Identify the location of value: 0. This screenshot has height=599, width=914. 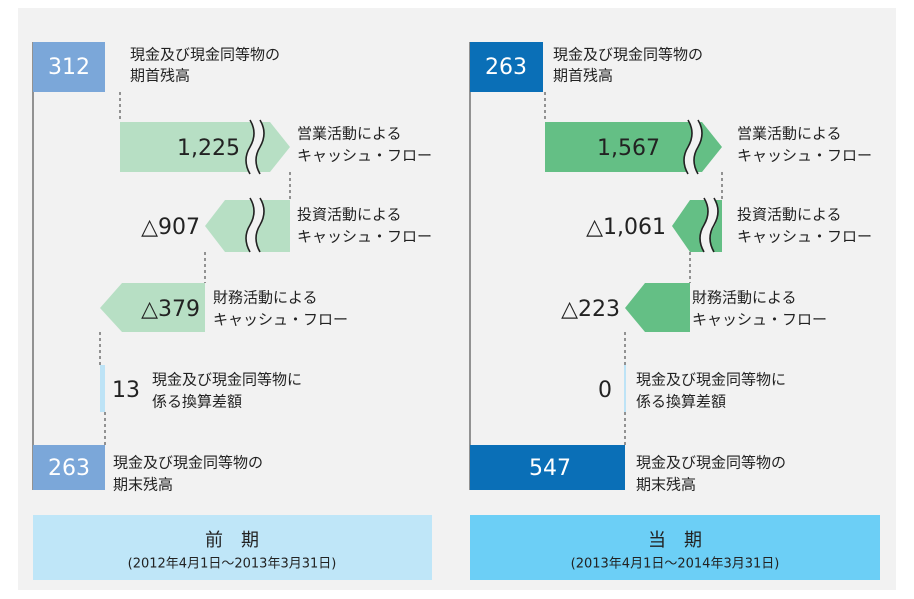
(605, 390).